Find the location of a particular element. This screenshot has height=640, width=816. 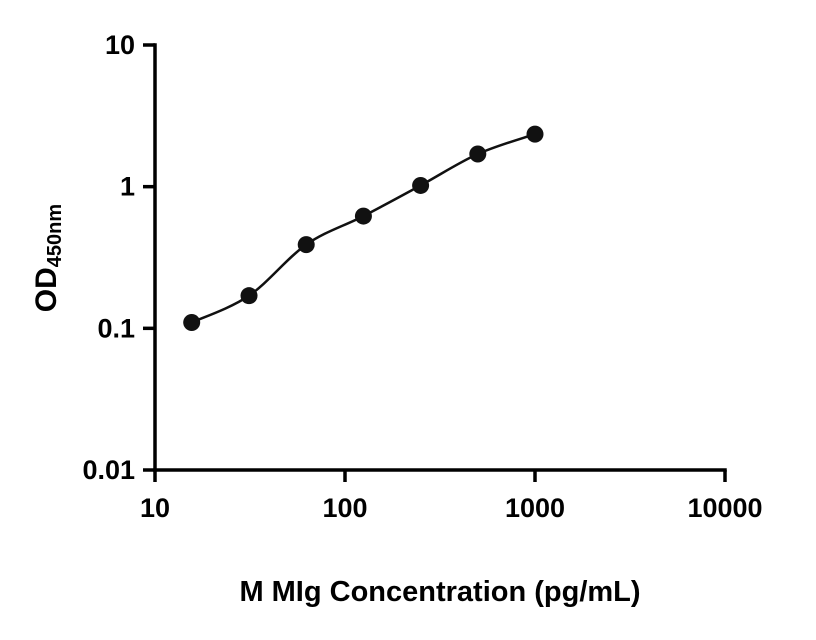

y-axis-title-main: OD is located at coordinates (46, 289).